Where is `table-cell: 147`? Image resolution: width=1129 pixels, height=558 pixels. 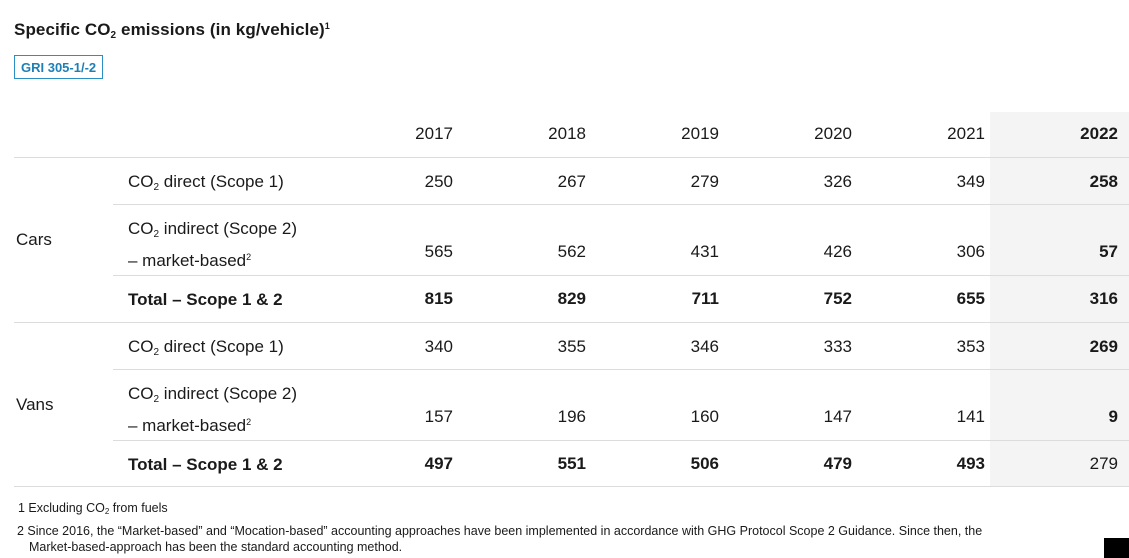
table-cell: 147 is located at coordinates (837, 416).